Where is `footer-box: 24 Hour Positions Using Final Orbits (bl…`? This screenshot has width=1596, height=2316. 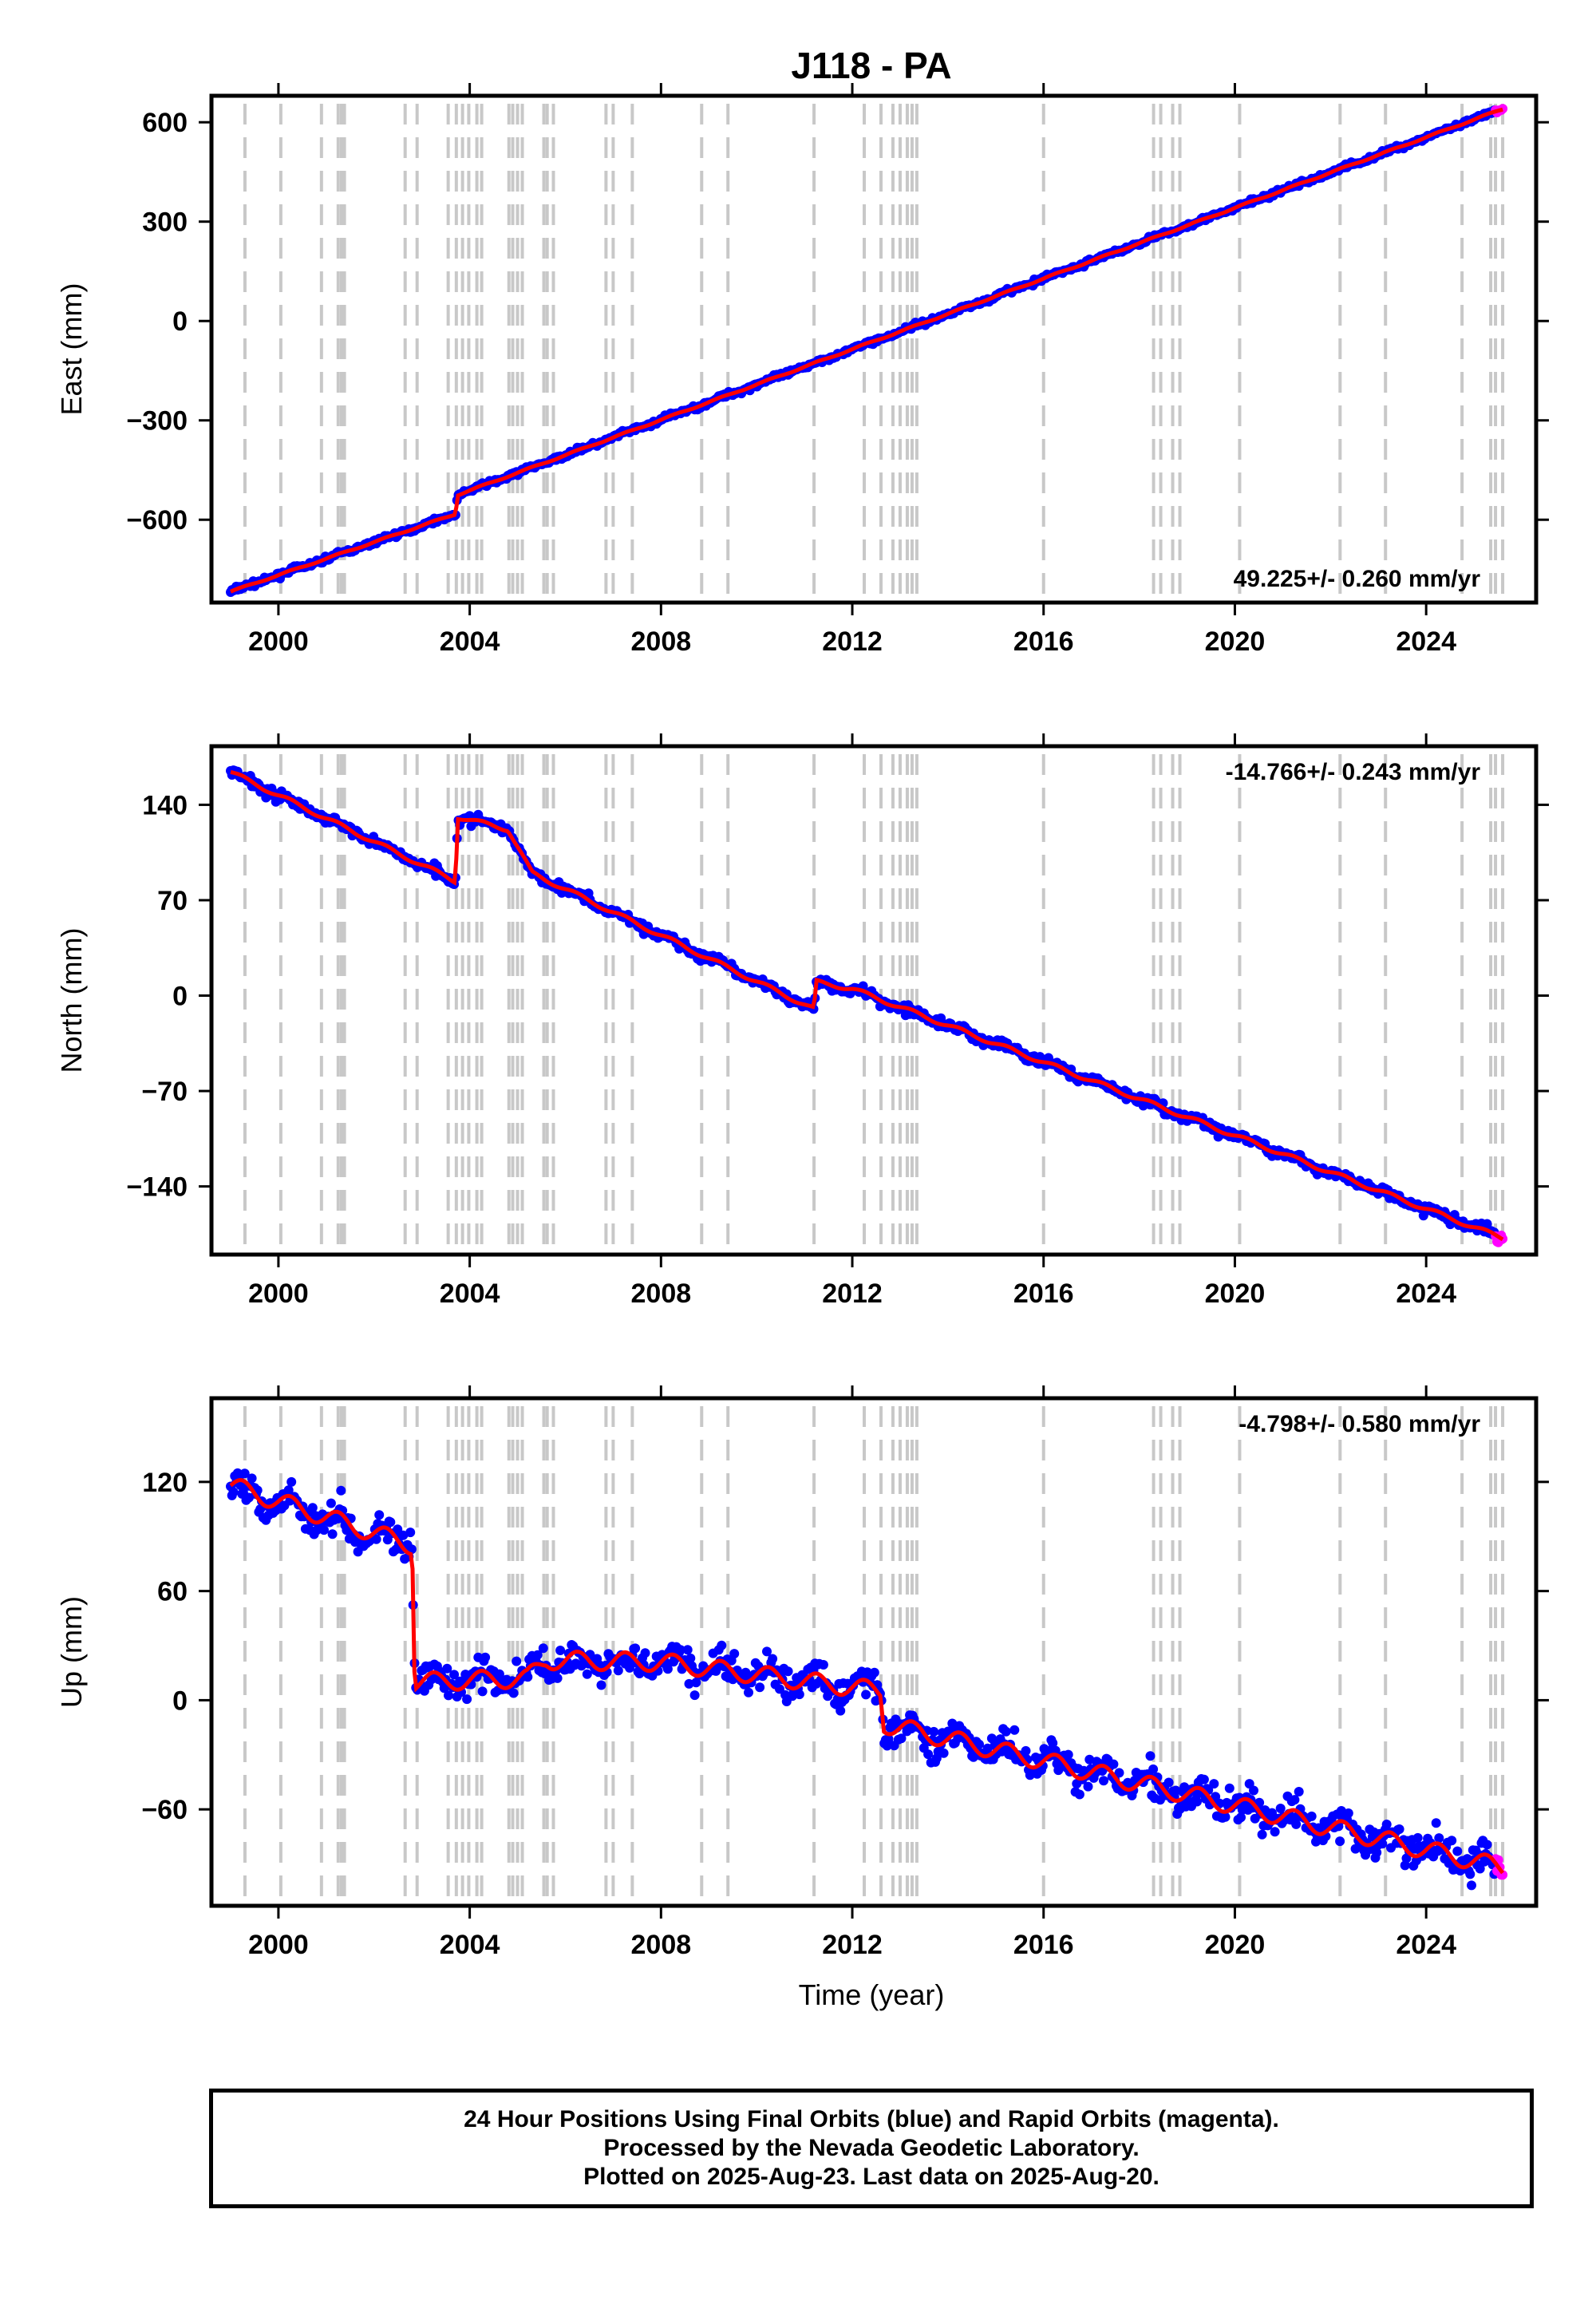 footer-box: 24 Hour Positions Using Final Orbits (bl… is located at coordinates (871, 2148).